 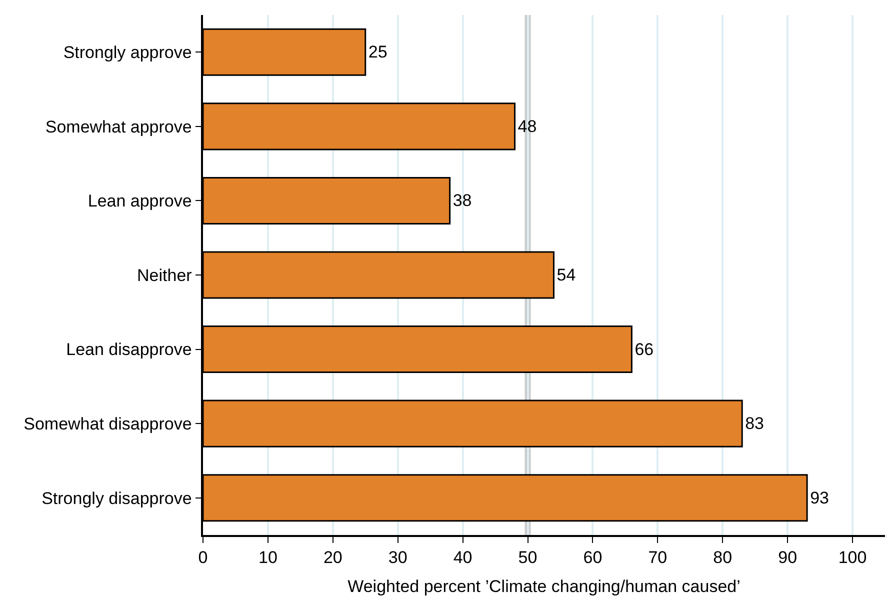 I want to click on x-axis-title: Weighted percent ’Climate changing/human caused’, so click(x=544, y=586).